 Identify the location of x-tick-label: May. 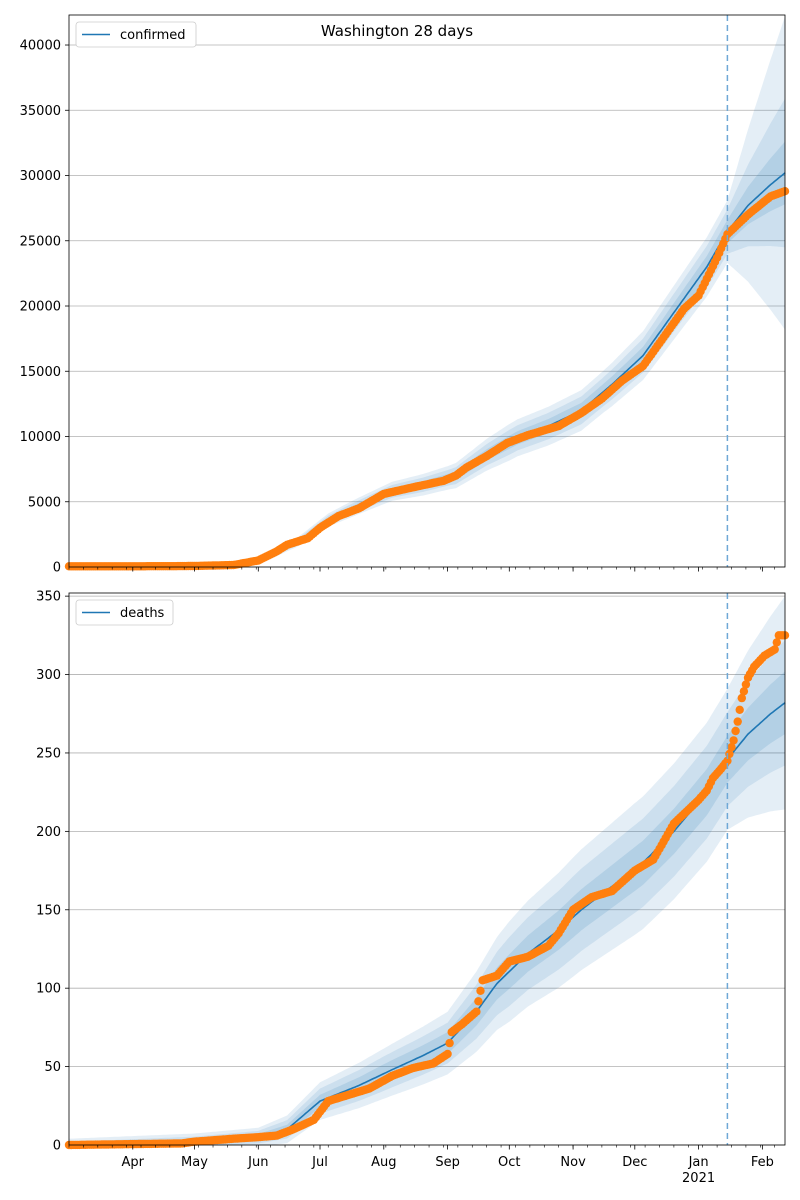
(194, 1162).